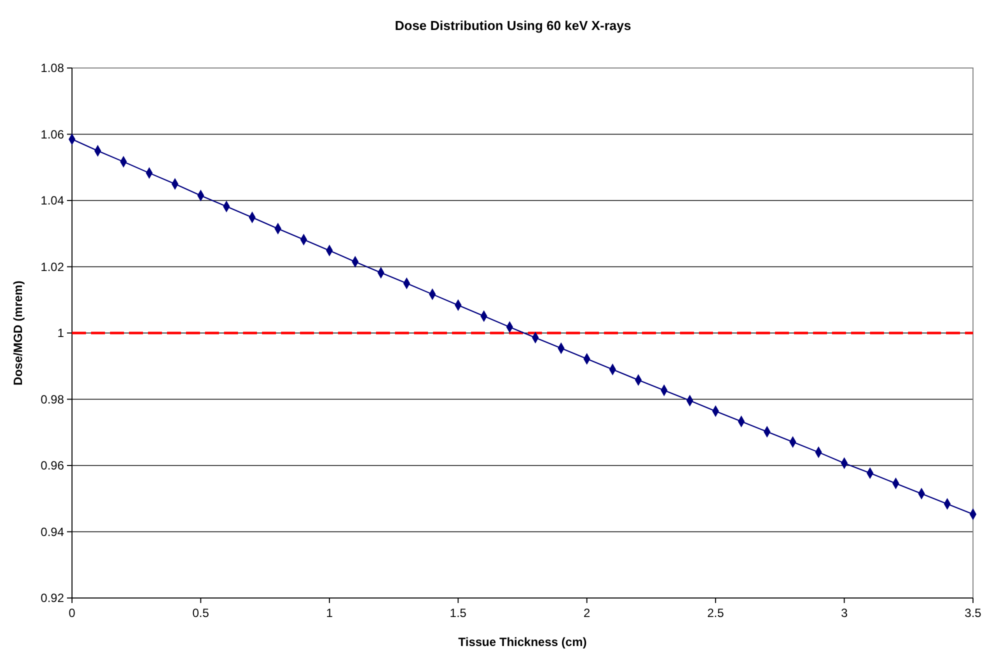  What do you see at coordinates (522, 642) in the screenshot?
I see `x-axis-title: Tissue Thickness (cm)` at bounding box center [522, 642].